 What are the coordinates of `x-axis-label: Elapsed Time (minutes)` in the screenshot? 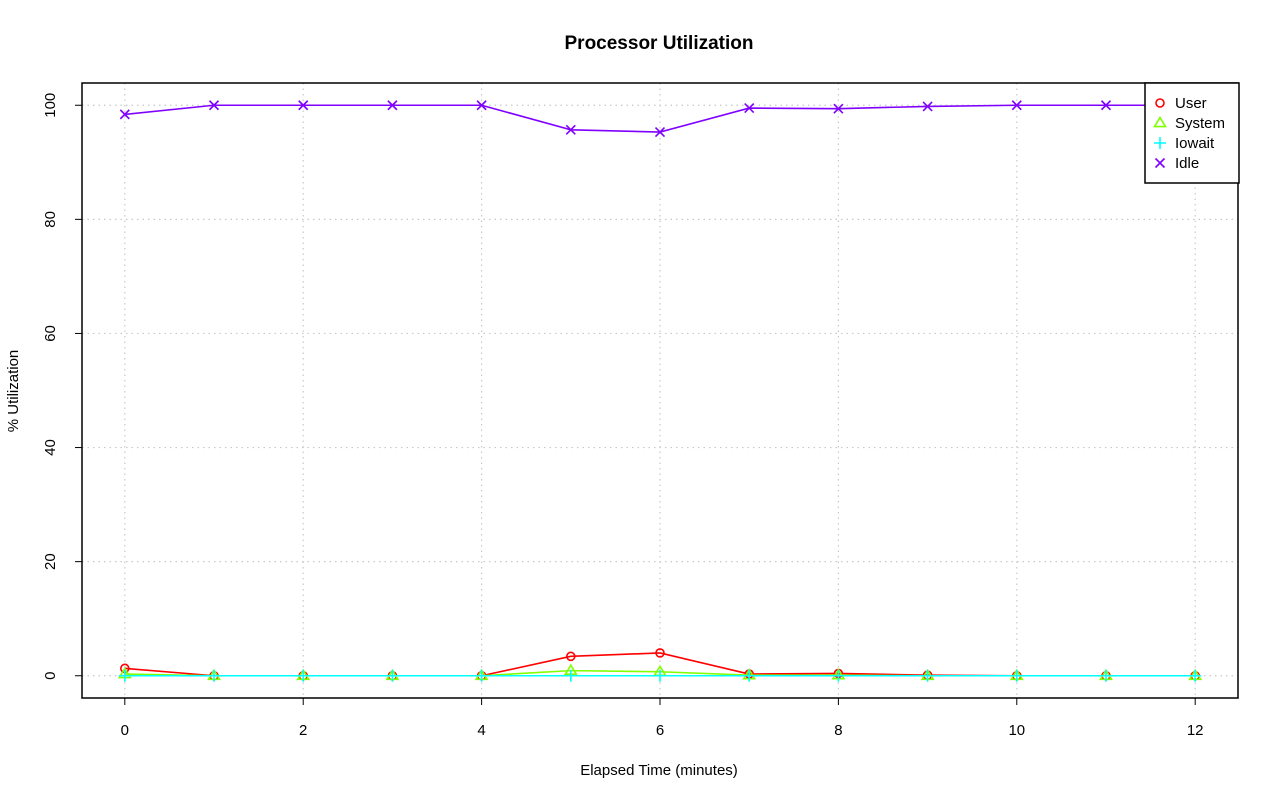 It's located at (659, 770).